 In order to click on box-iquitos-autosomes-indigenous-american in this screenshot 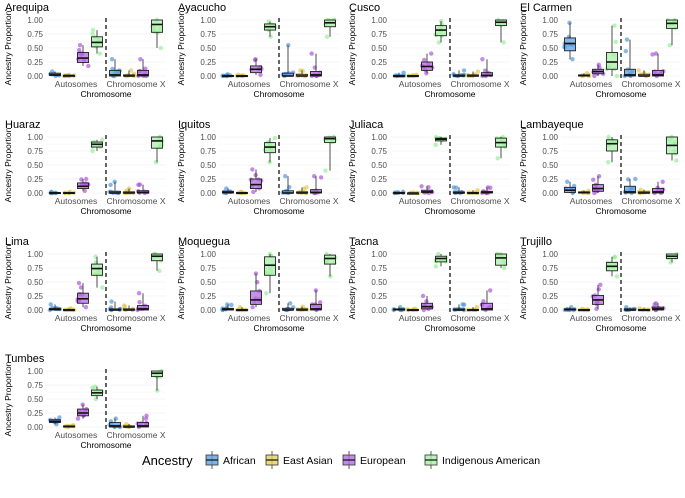, I will do `click(270, 150)`.